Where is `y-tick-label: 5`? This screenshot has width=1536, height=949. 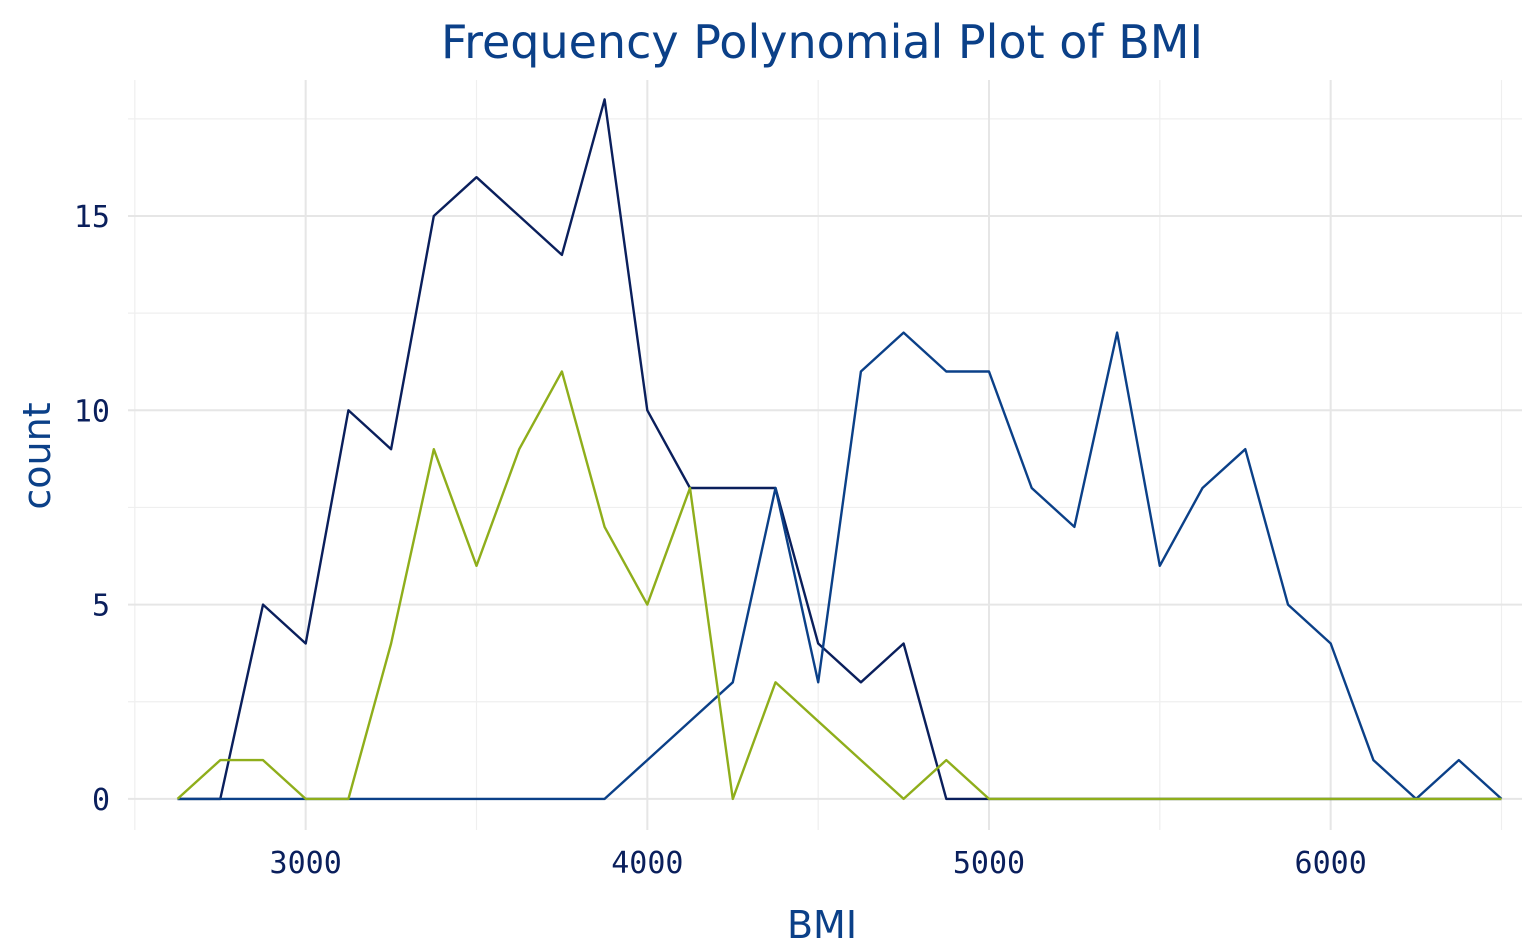
y-tick-label: 5 is located at coordinates (101, 606).